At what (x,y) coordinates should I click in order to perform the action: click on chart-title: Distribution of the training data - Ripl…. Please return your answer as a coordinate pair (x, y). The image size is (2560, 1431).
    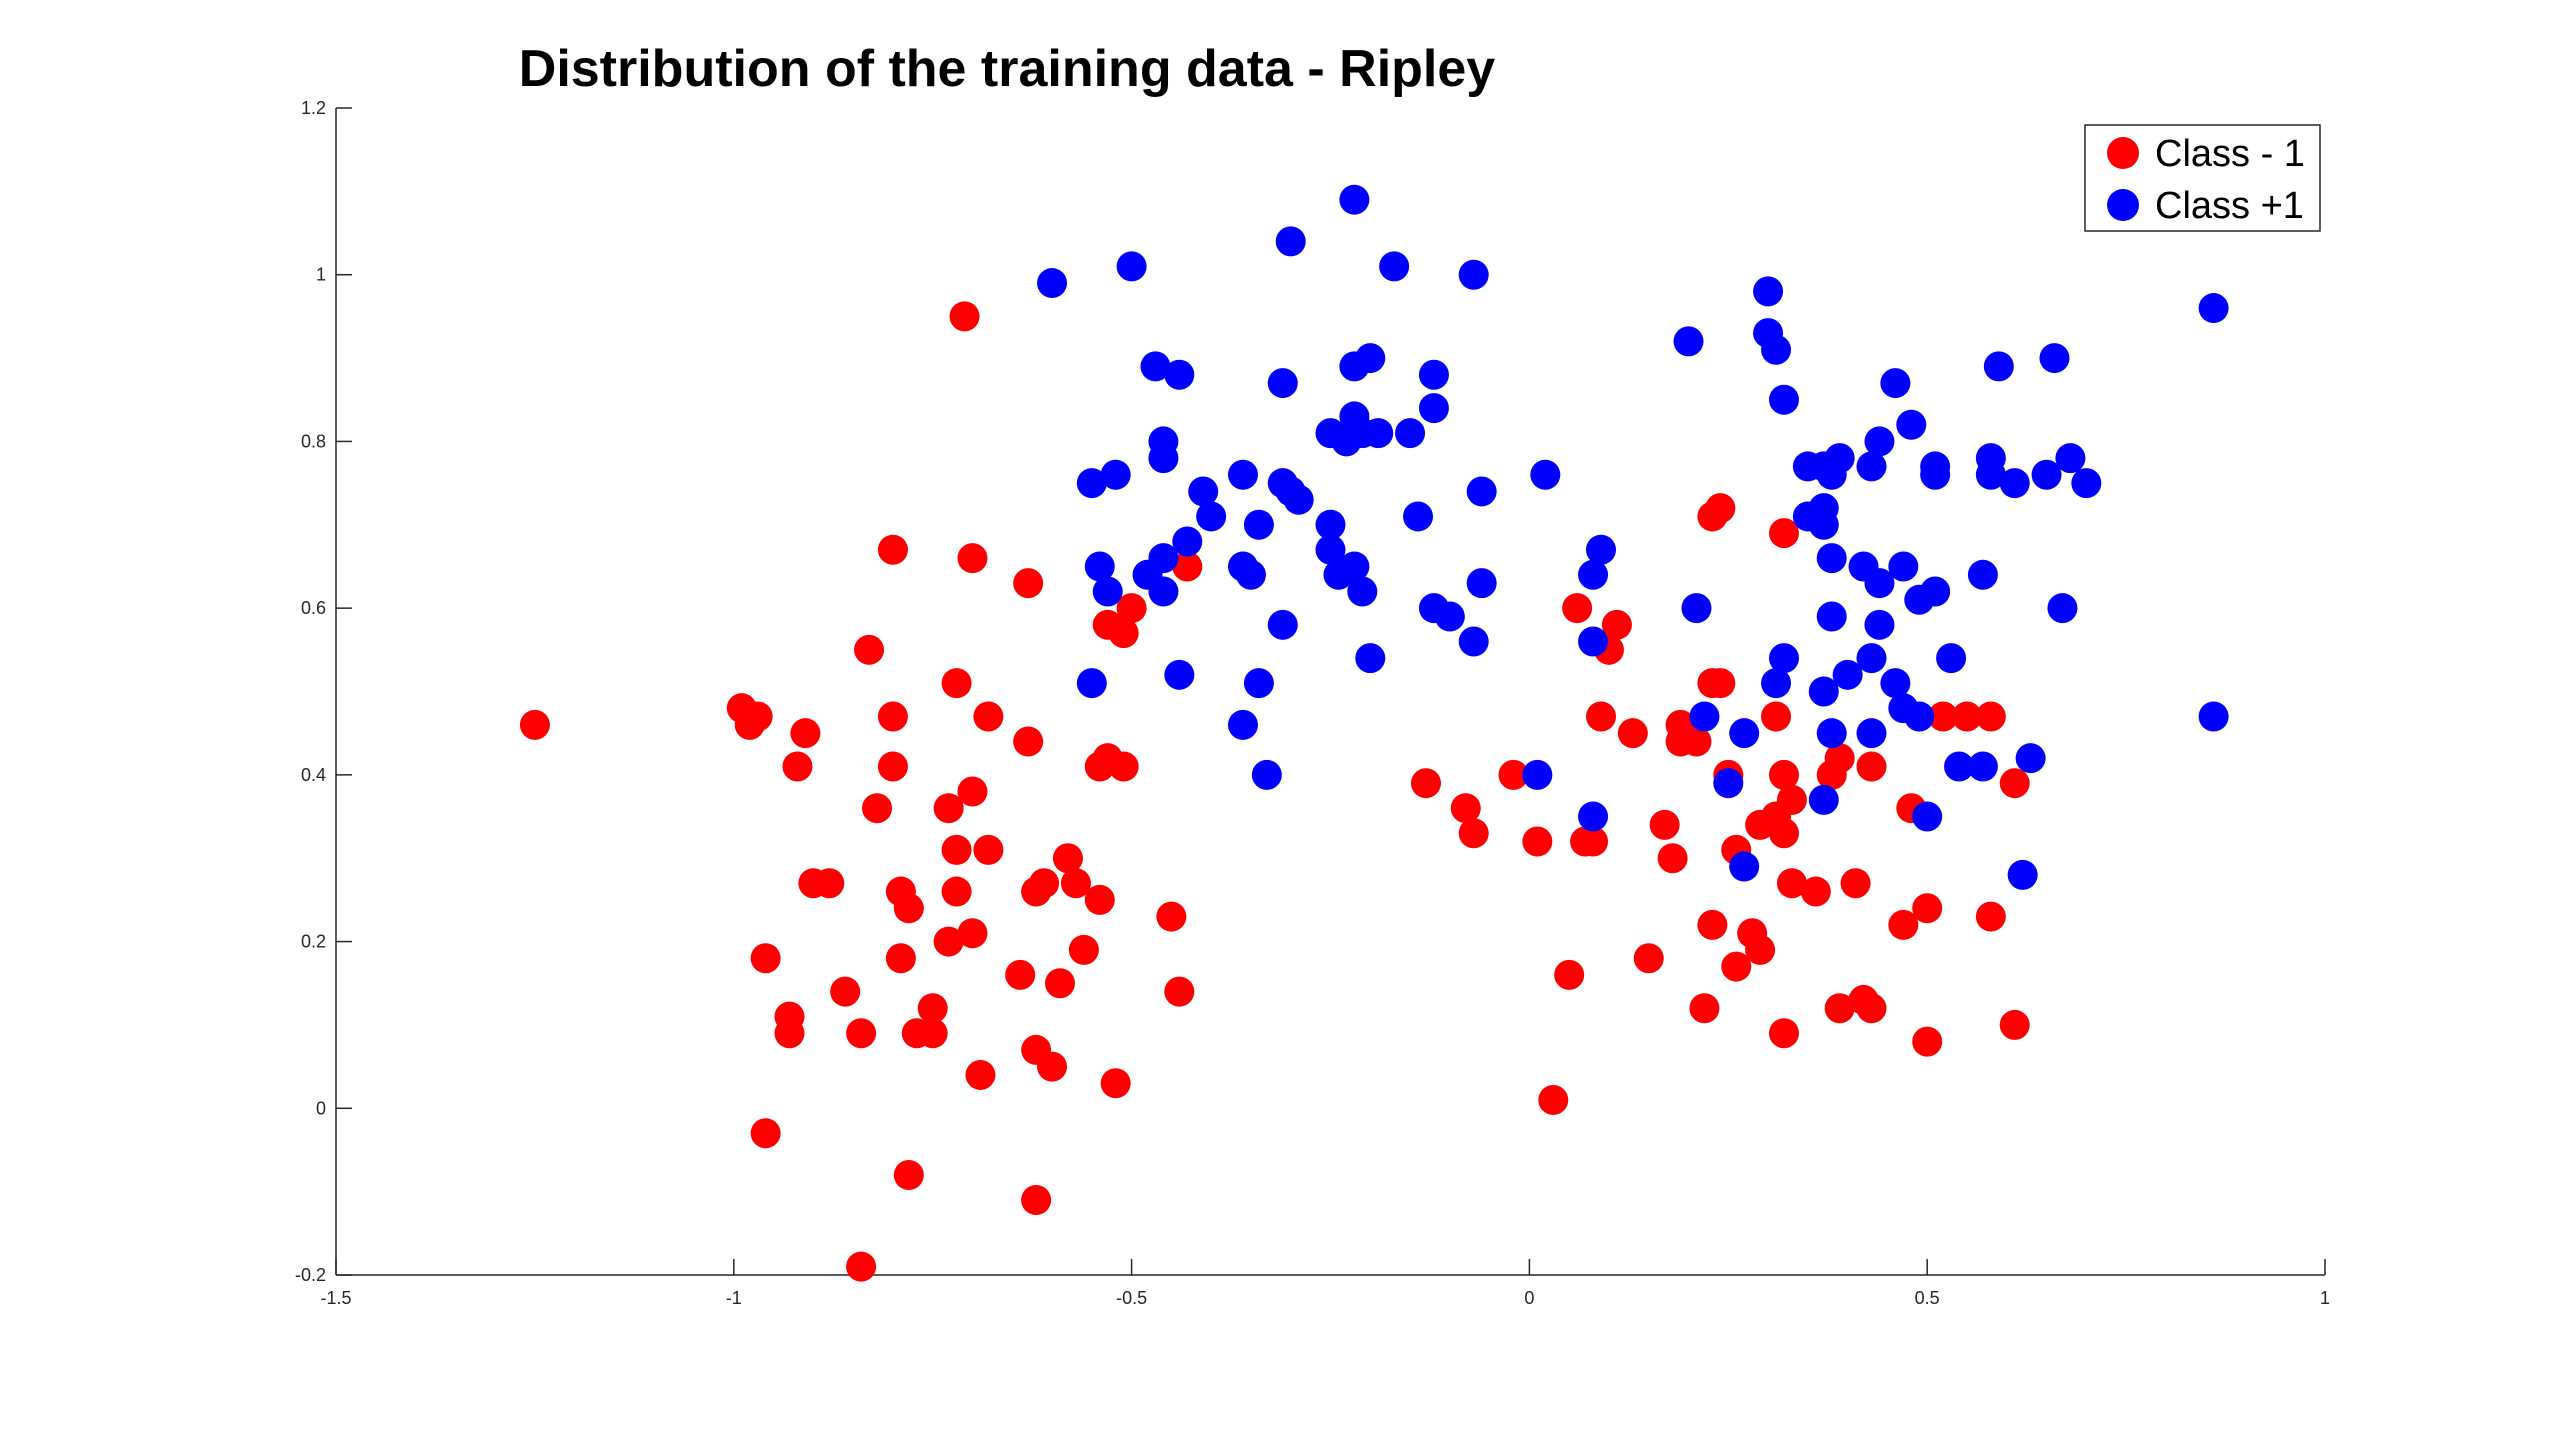
    Looking at the image, I should click on (1007, 69).